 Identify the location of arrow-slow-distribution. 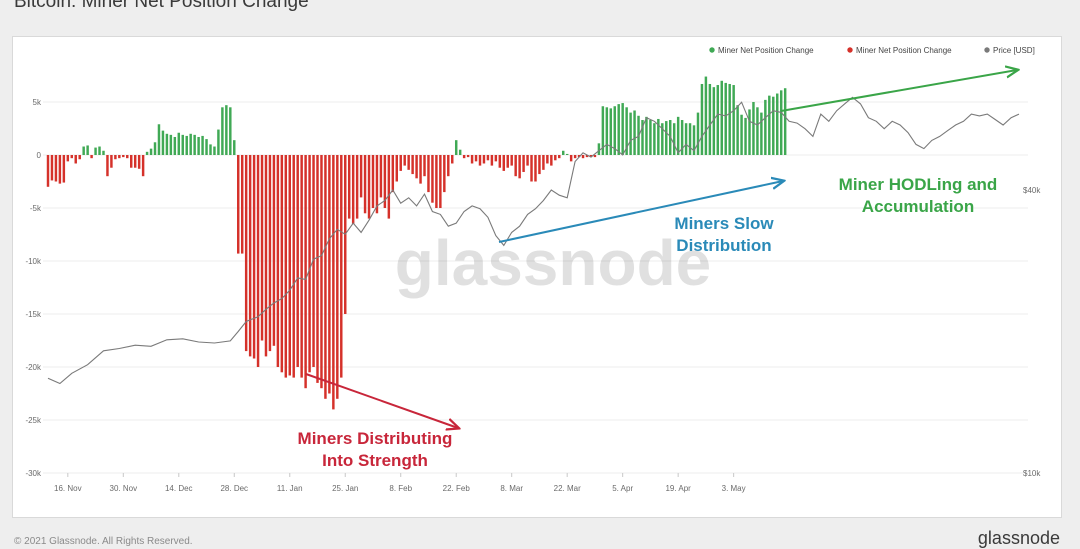
(640, 212).